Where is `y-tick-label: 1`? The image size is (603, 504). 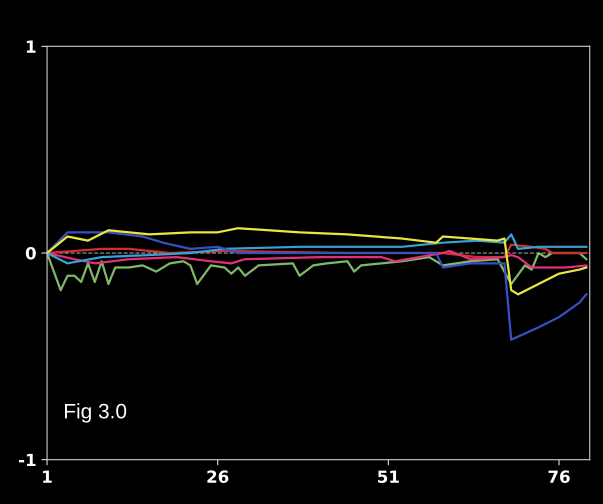 y-tick-label: 1 is located at coordinates (31, 46).